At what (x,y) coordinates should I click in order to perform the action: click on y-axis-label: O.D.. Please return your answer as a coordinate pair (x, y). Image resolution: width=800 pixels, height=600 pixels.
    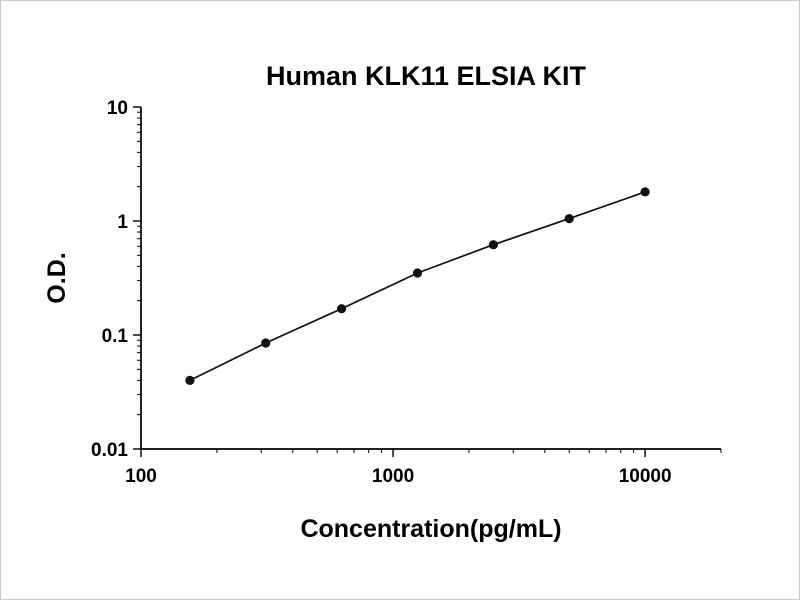
    Looking at the image, I should click on (57, 277).